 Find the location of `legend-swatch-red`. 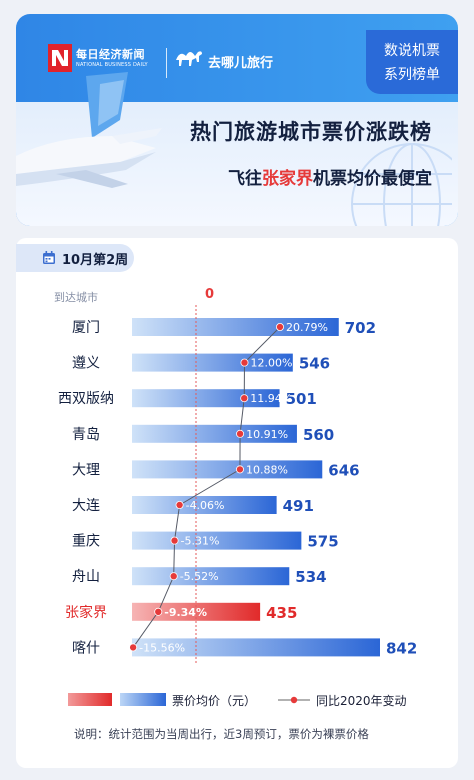

legend-swatch-red is located at coordinates (90, 699).